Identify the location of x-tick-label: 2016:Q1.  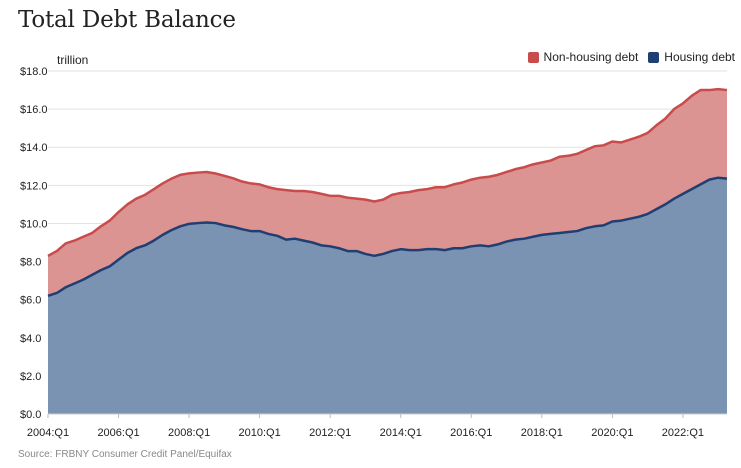
(471, 433).